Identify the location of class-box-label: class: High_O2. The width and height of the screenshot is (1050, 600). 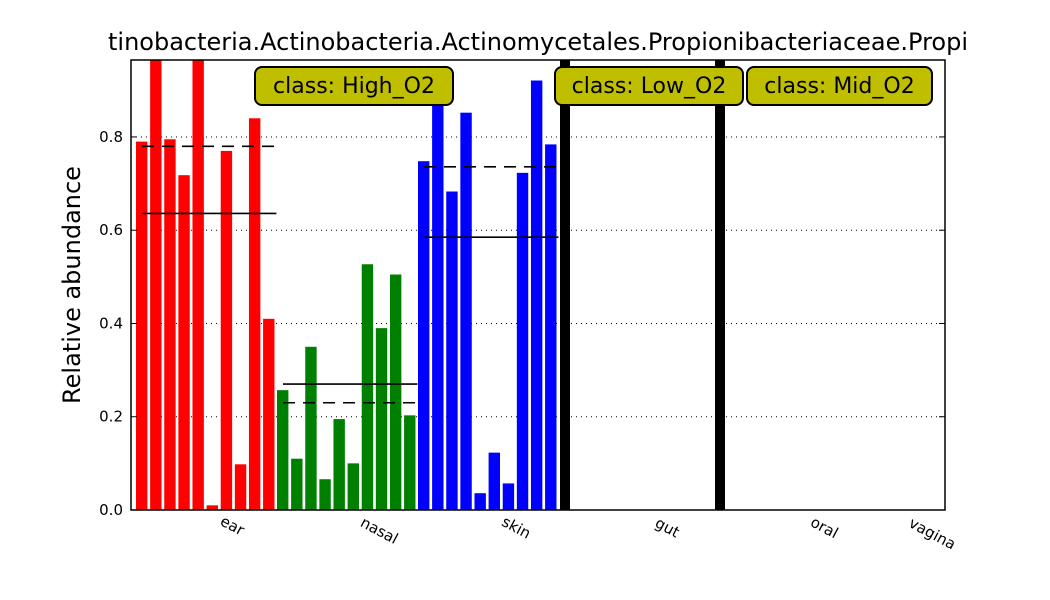
(354, 86).